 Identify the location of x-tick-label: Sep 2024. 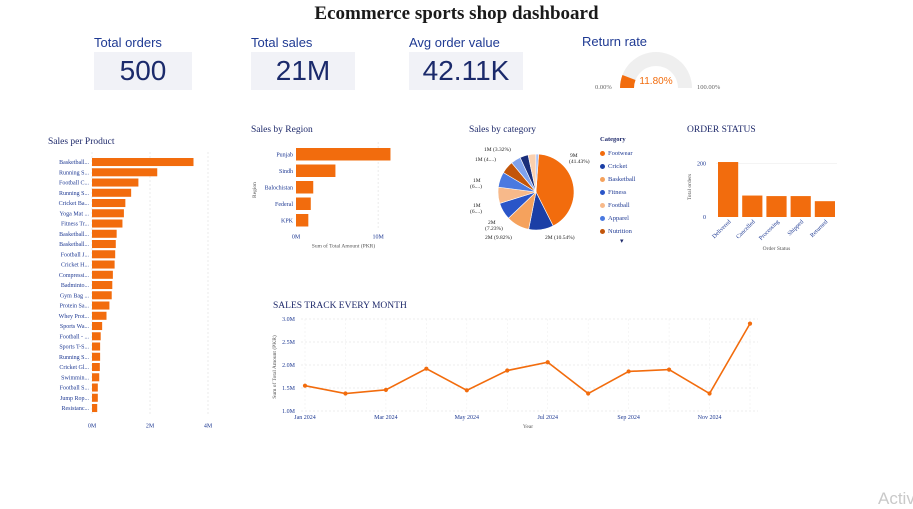
(628, 418).